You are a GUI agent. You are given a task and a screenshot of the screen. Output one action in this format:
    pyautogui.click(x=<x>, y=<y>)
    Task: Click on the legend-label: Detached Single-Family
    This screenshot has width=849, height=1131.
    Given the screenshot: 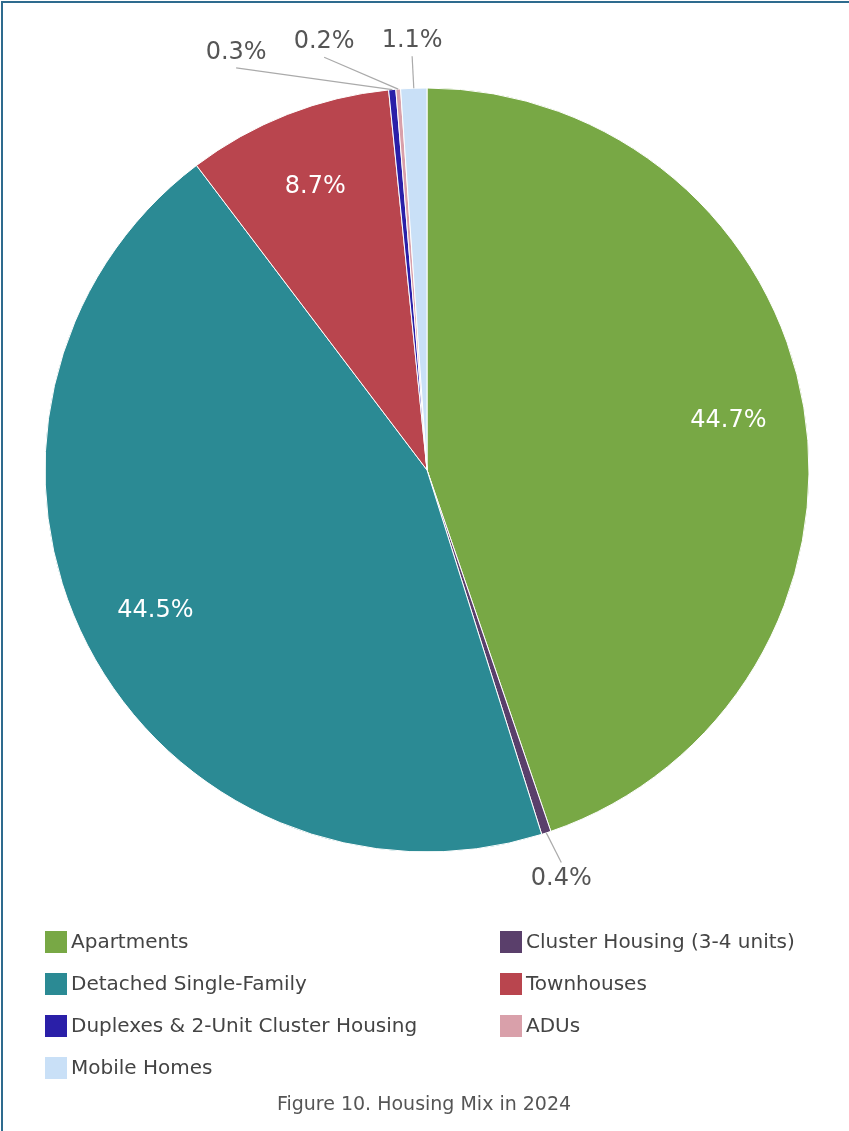 What is the action you would take?
    pyautogui.click(x=189, y=982)
    